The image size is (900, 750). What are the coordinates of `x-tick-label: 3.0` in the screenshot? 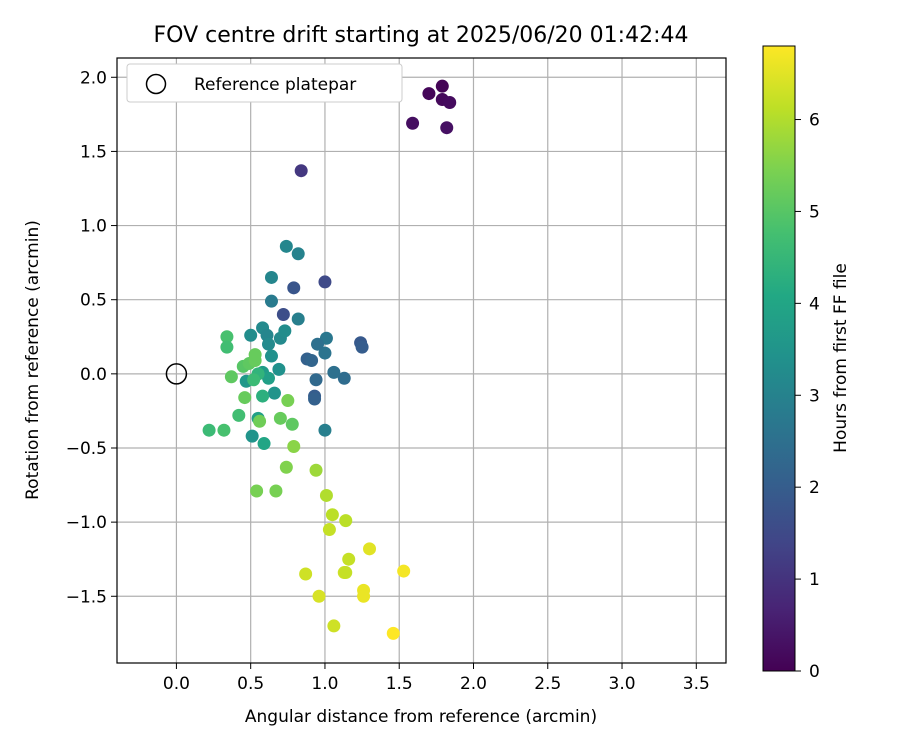 It's located at (622, 684).